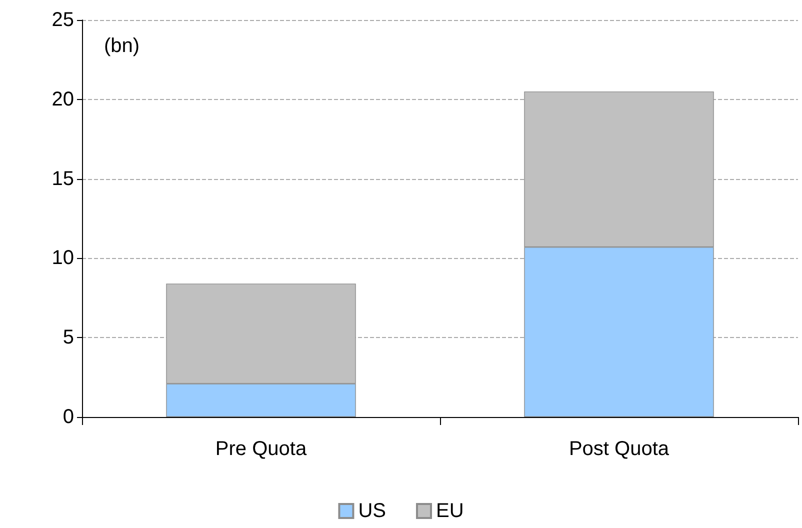 This screenshot has height=528, width=802. Describe the element at coordinates (63, 179) in the screenshot. I see `y-tick-label: 15` at that location.